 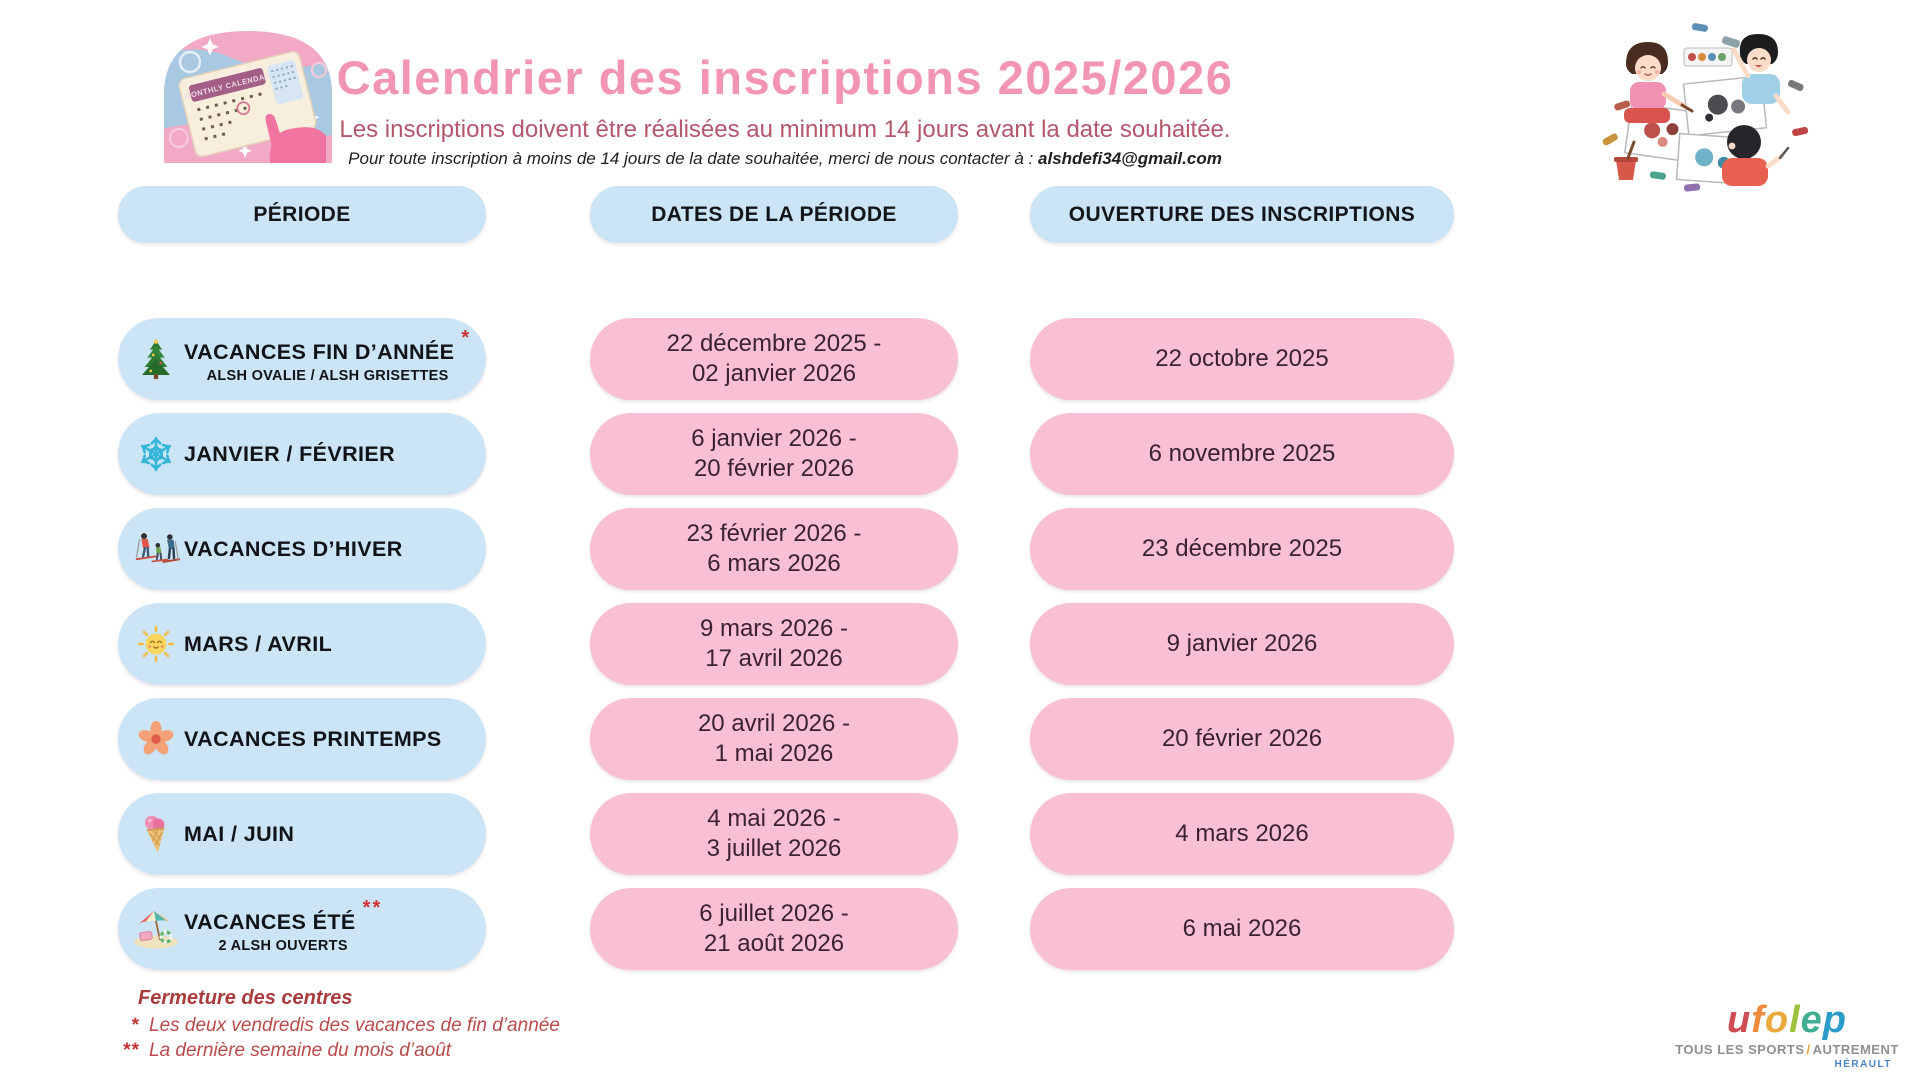 I want to click on period-cell: MARS / AVRIL, so click(x=302, y=644).